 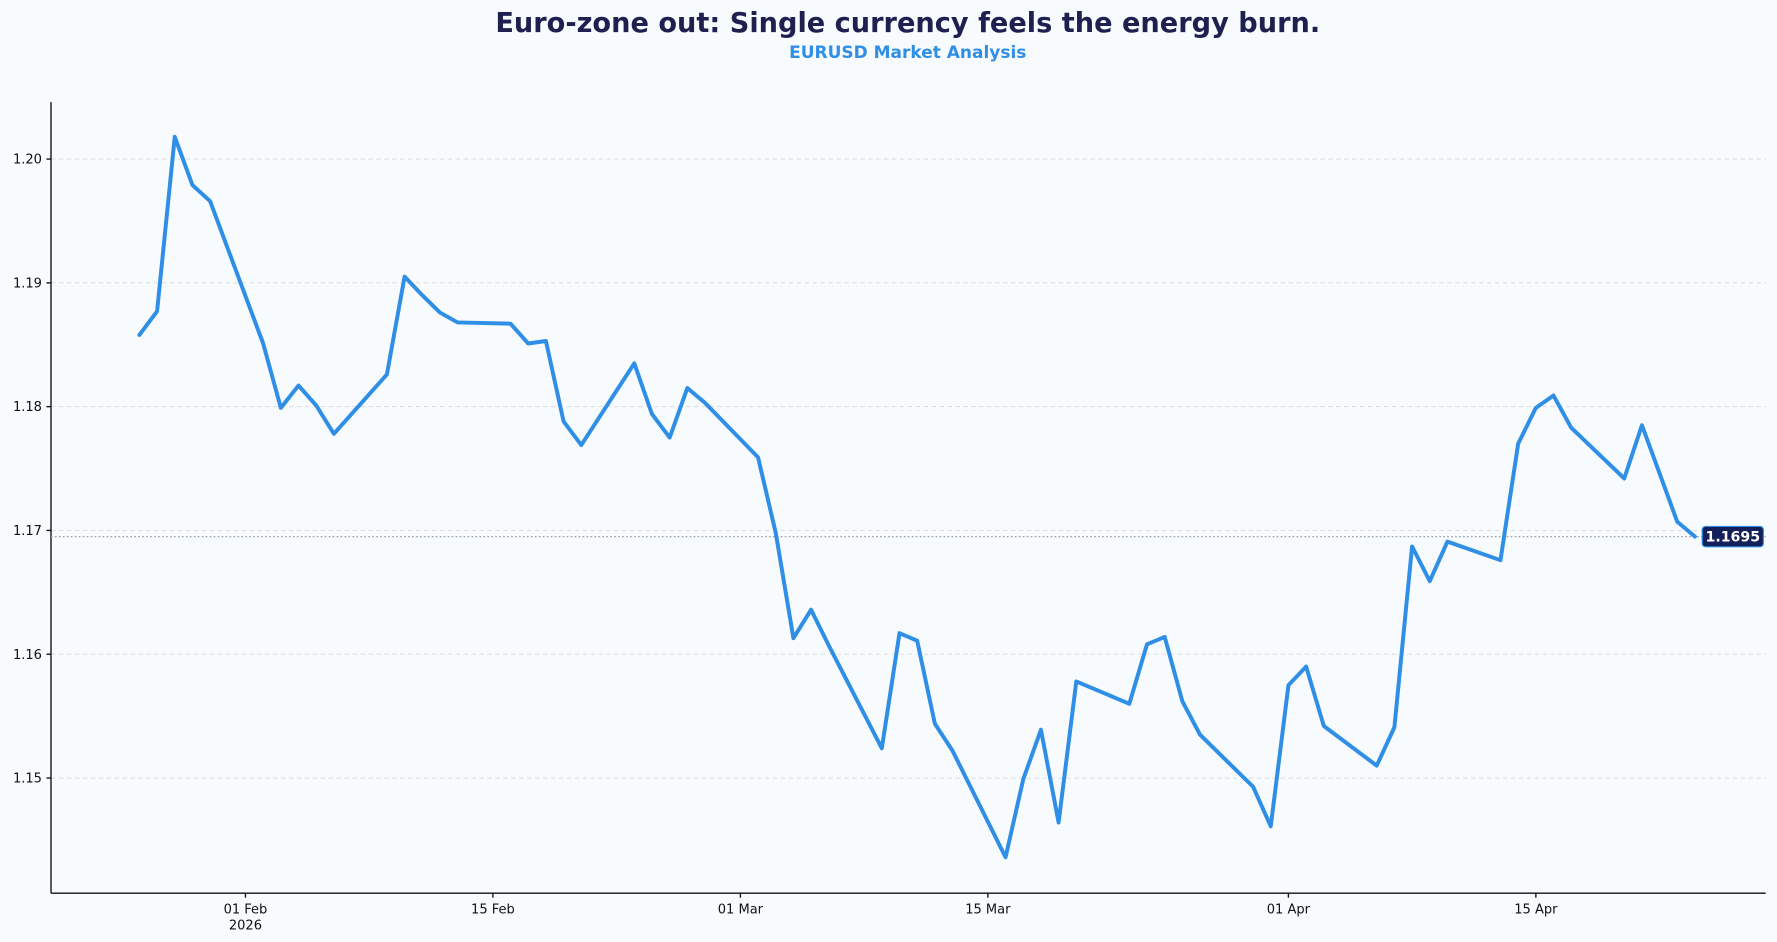 I want to click on last-value-label: 1.1695, so click(x=1732, y=538).